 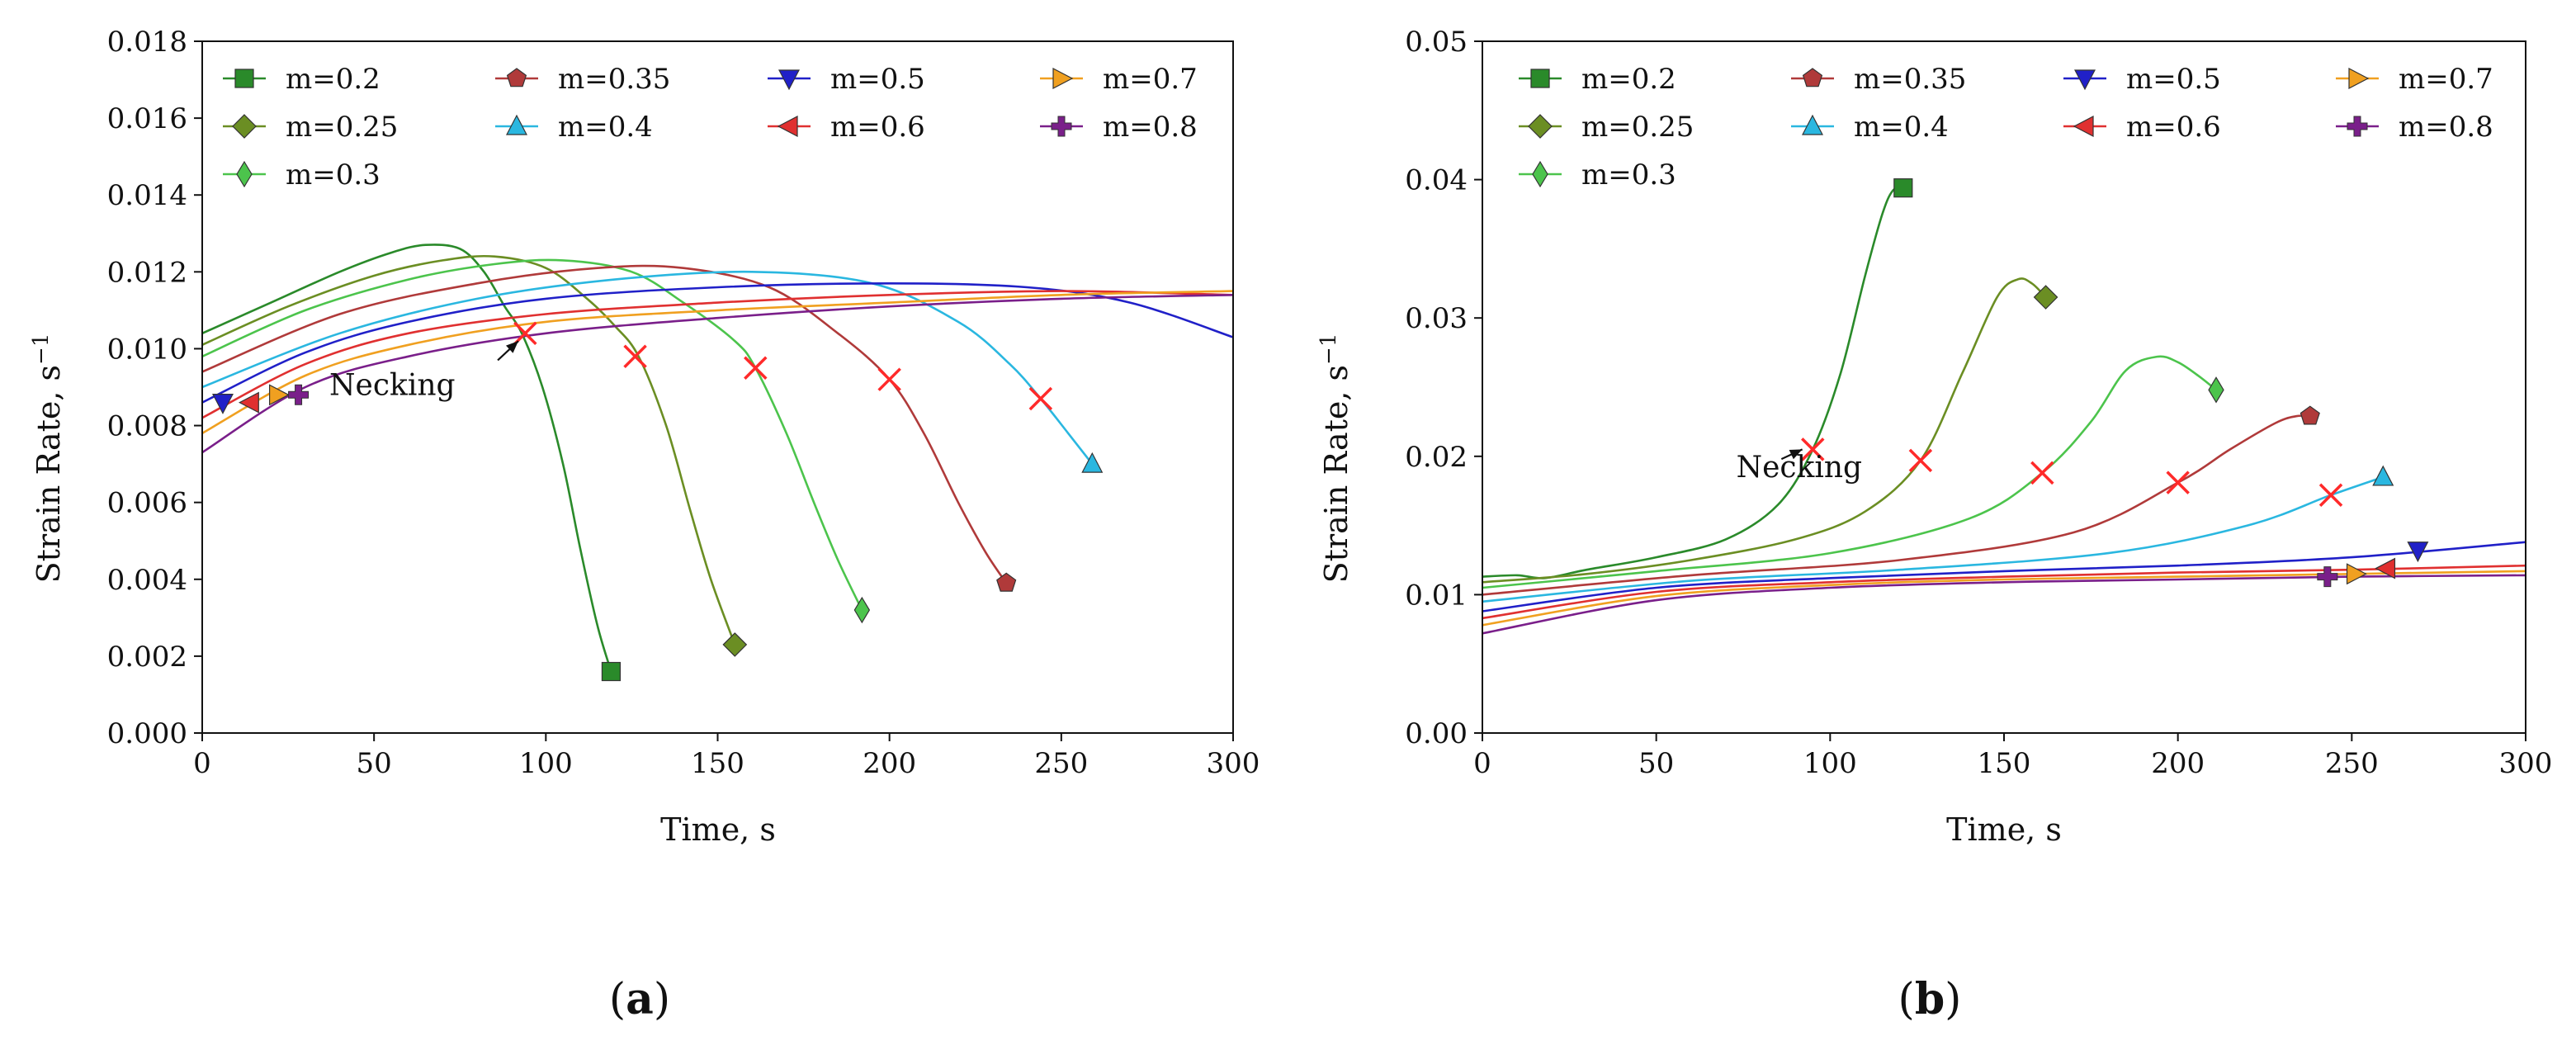 What do you see at coordinates (147, 733) in the screenshot?
I see `panel-a-ytick-label: 0.000` at bounding box center [147, 733].